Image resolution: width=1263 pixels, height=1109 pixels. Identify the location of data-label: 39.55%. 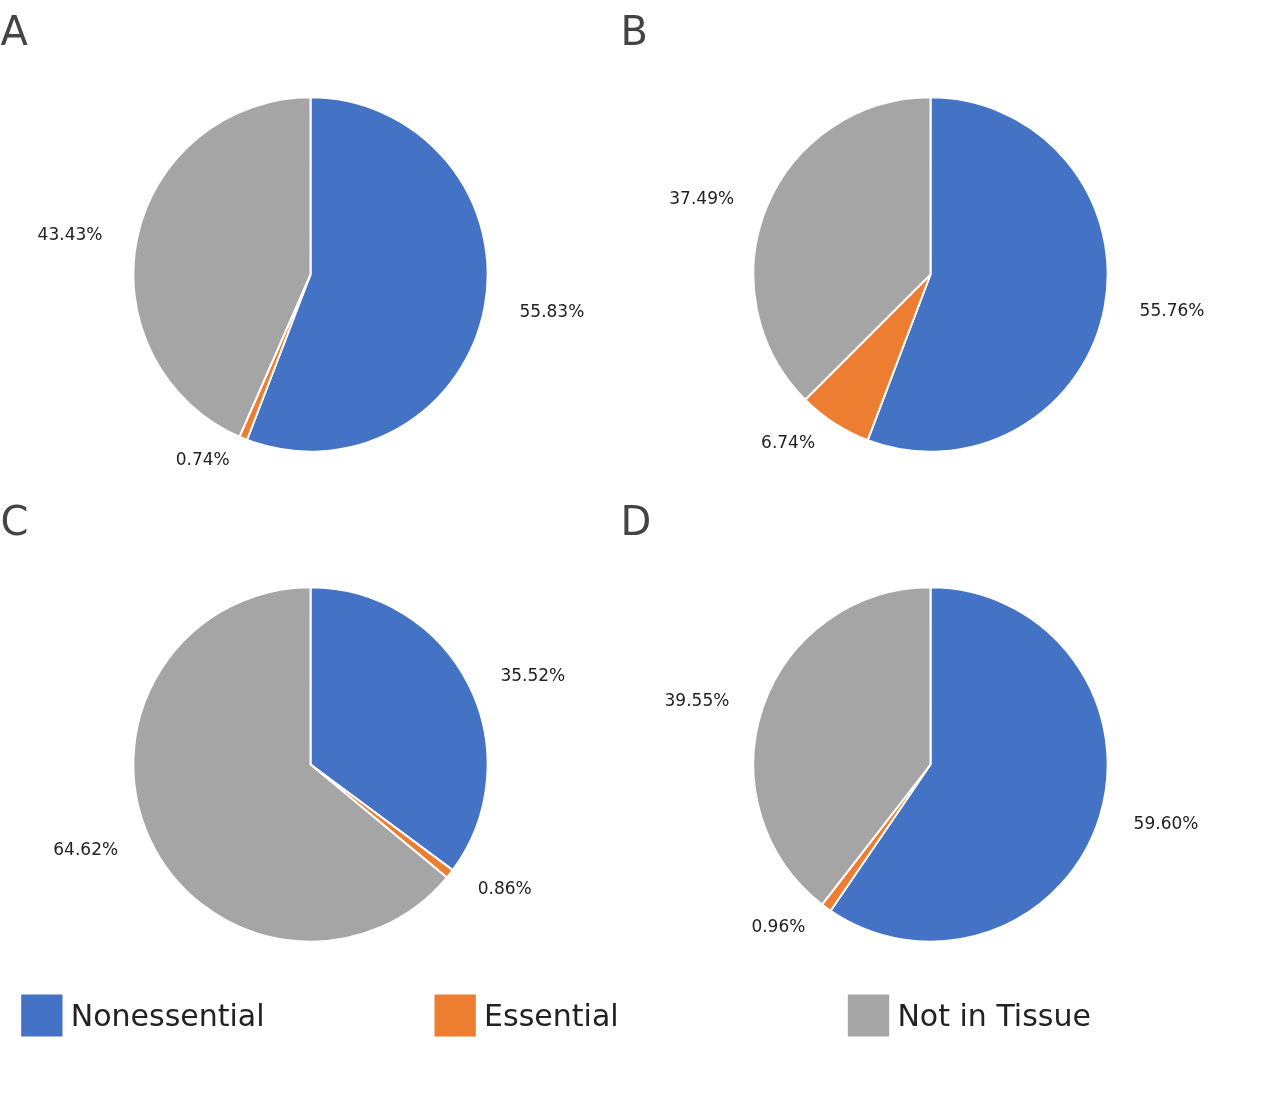
(697, 699).